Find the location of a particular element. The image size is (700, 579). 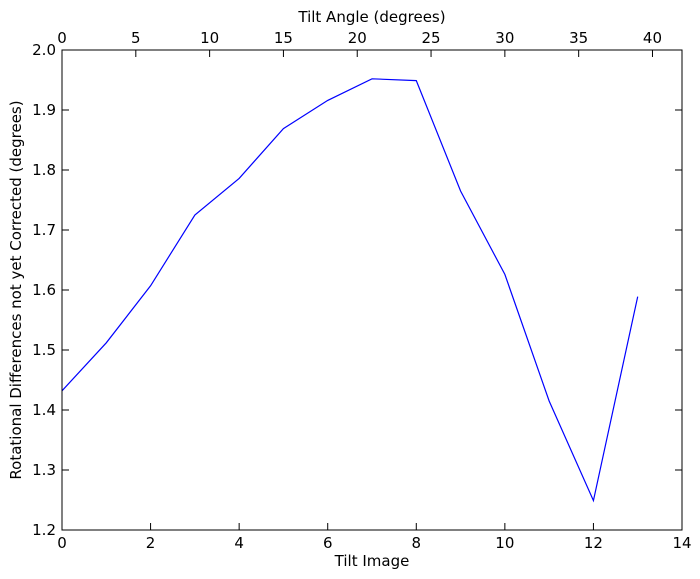

top-tick-label: 20 is located at coordinates (357, 38).